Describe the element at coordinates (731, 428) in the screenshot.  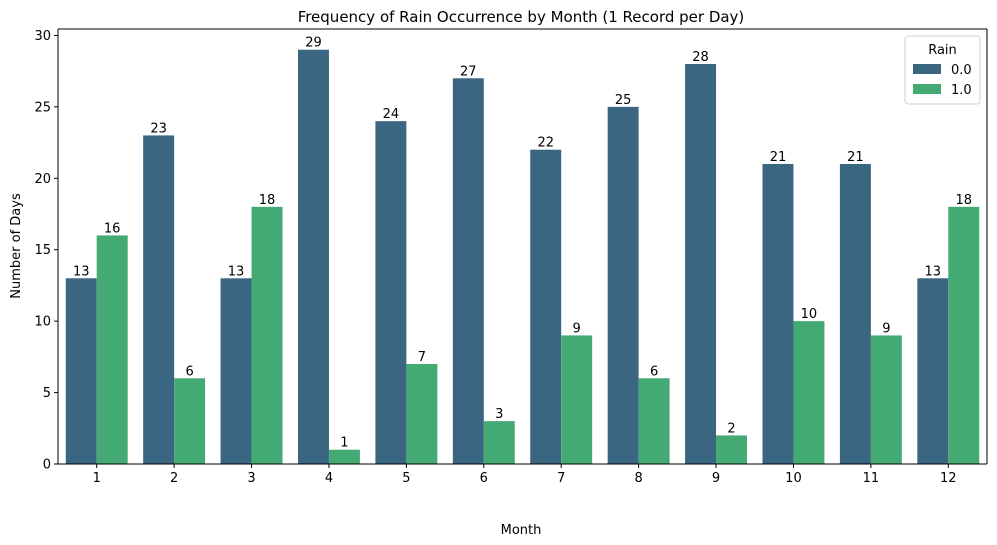
I see `bar-value-label: 2` at that location.